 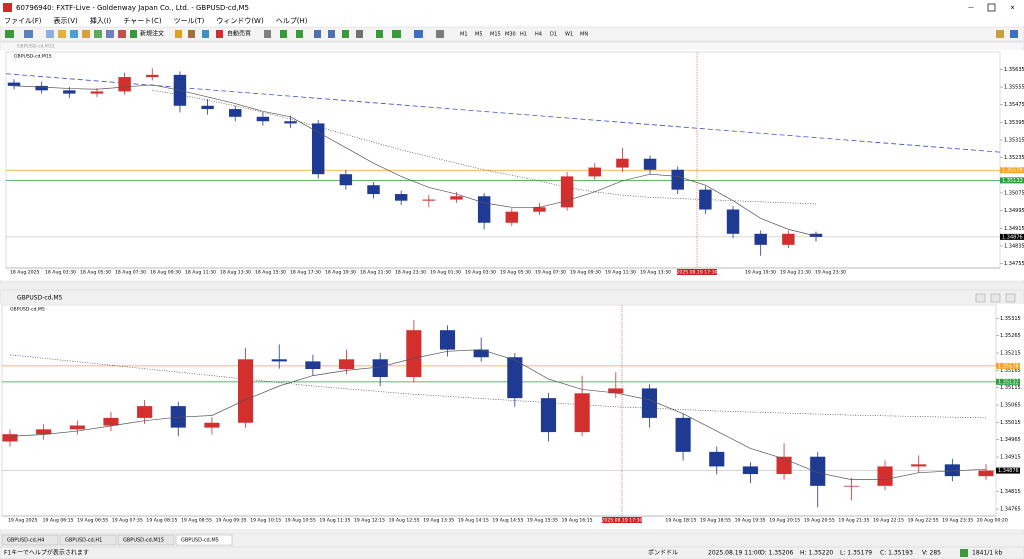 What do you see at coordinates (445, 273) in the screenshot?
I see `x-tick-label: 19 Aug 01:30` at bounding box center [445, 273].